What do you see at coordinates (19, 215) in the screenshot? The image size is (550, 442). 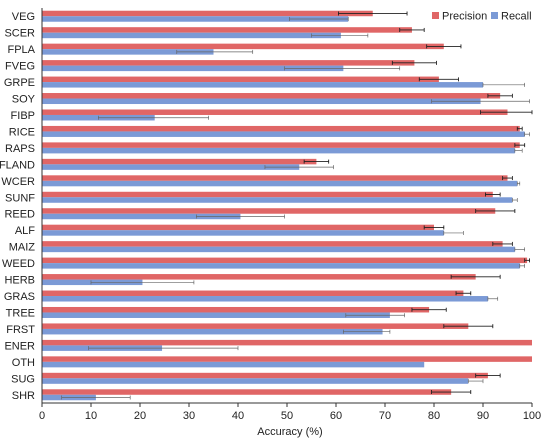 I see `category-label: REED` at bounding box center [19, 215].